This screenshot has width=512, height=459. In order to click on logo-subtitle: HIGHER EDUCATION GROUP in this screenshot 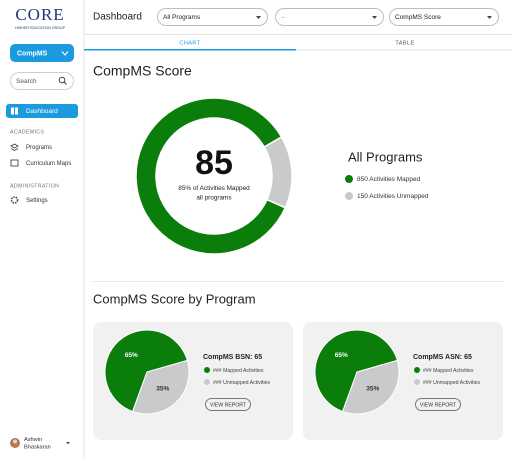, I will do `click(40, 28)`.